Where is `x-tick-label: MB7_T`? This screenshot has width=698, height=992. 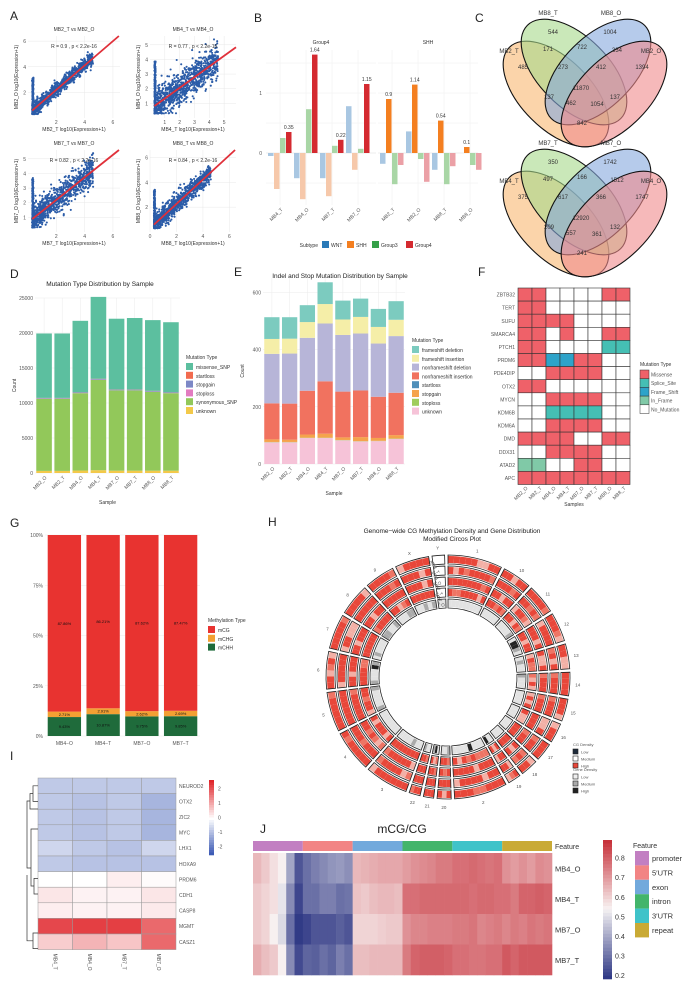
x-tick-label: MB7_T is located at coordinates (329, 215).